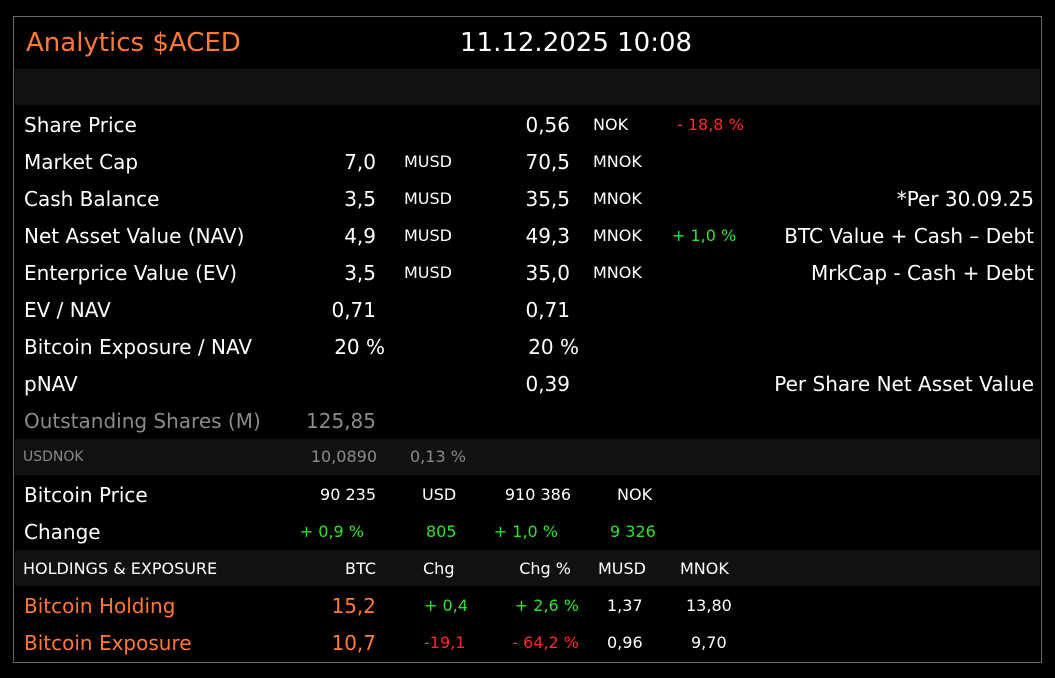 This screenshot has height=678, width=1055. What do you see at coordinates (545, 642) in the screenshot?
I see `bitcoin-exposure-chg-pct: - 64,2 %` at bounding box center [545, 642].